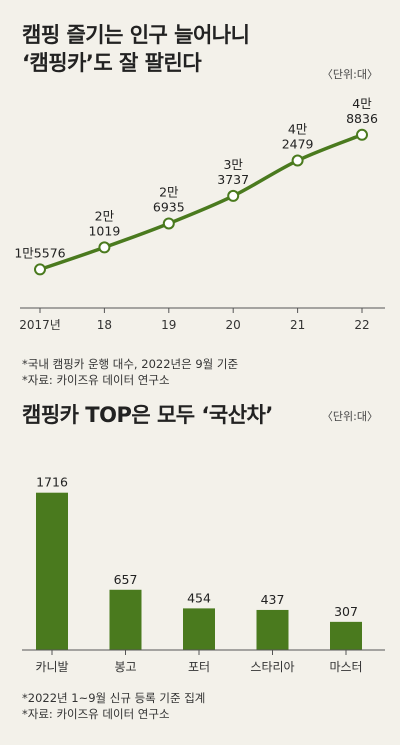 Image resolution: width=400 pixels, height=745 pixels. Describe the element at coordinates (125, 667) in the screenshot. I see `x-tick-label: 봉고` at that location.